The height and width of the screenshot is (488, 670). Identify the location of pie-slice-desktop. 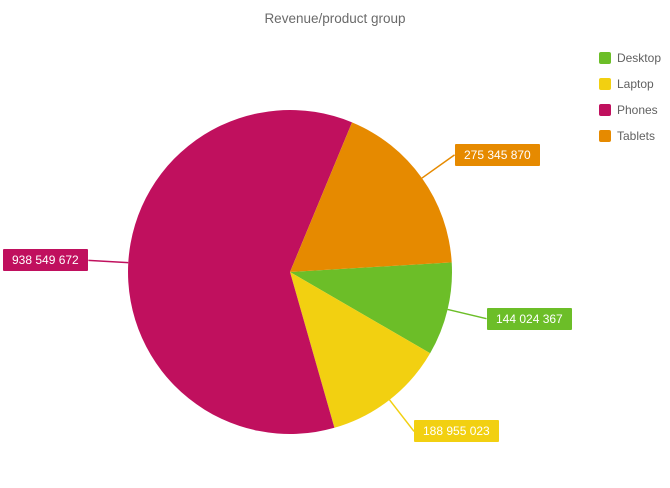
(371, 308).